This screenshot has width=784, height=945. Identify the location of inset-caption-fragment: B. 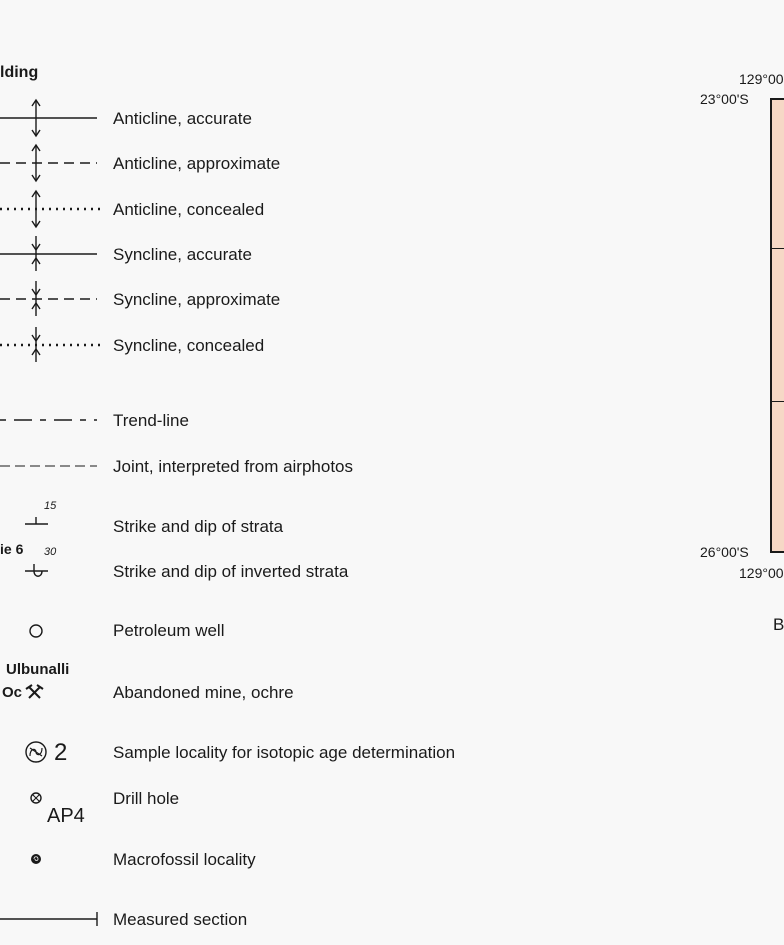
(778, 624).